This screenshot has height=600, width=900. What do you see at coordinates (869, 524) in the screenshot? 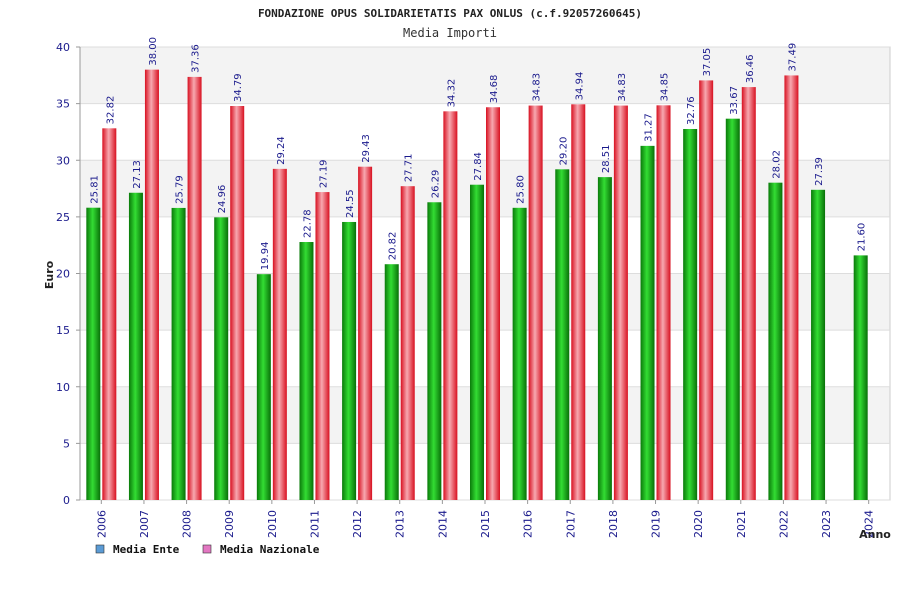
I see `x-tick-label: 2024` at bounding box center [869, 524].